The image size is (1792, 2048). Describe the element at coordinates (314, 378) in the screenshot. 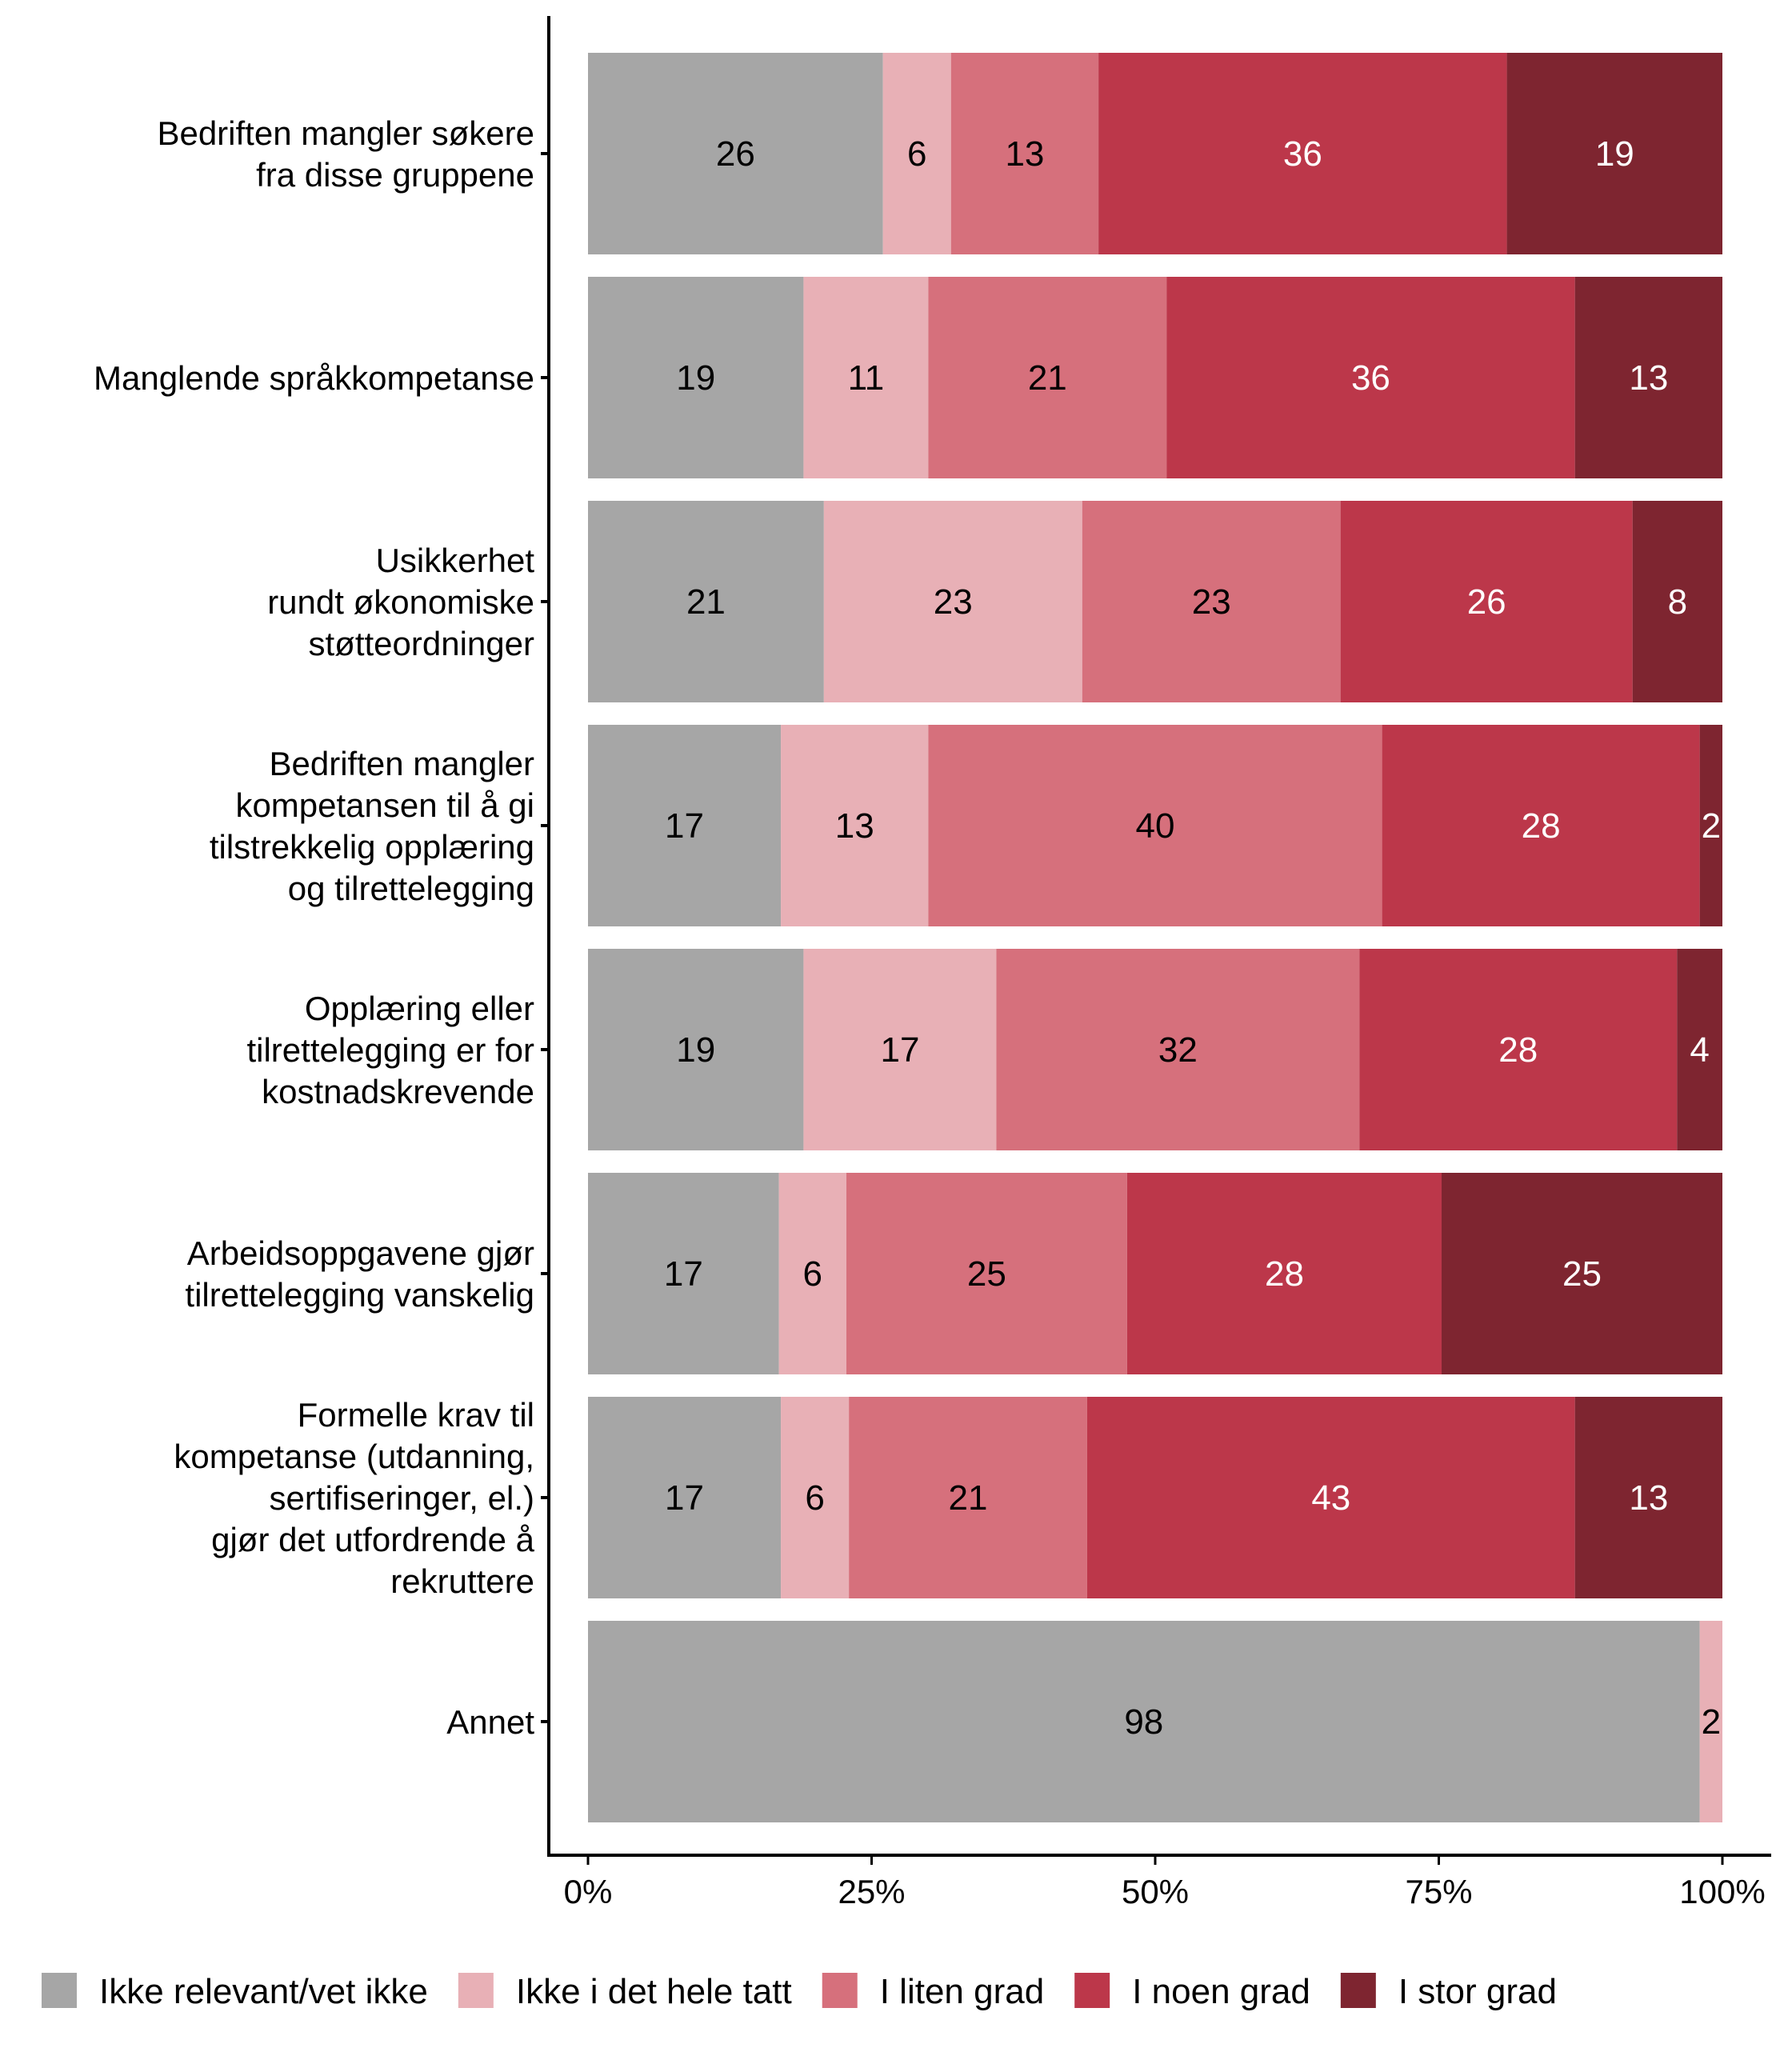

I see `category-label: Manglende språkkompetanse` at that location.